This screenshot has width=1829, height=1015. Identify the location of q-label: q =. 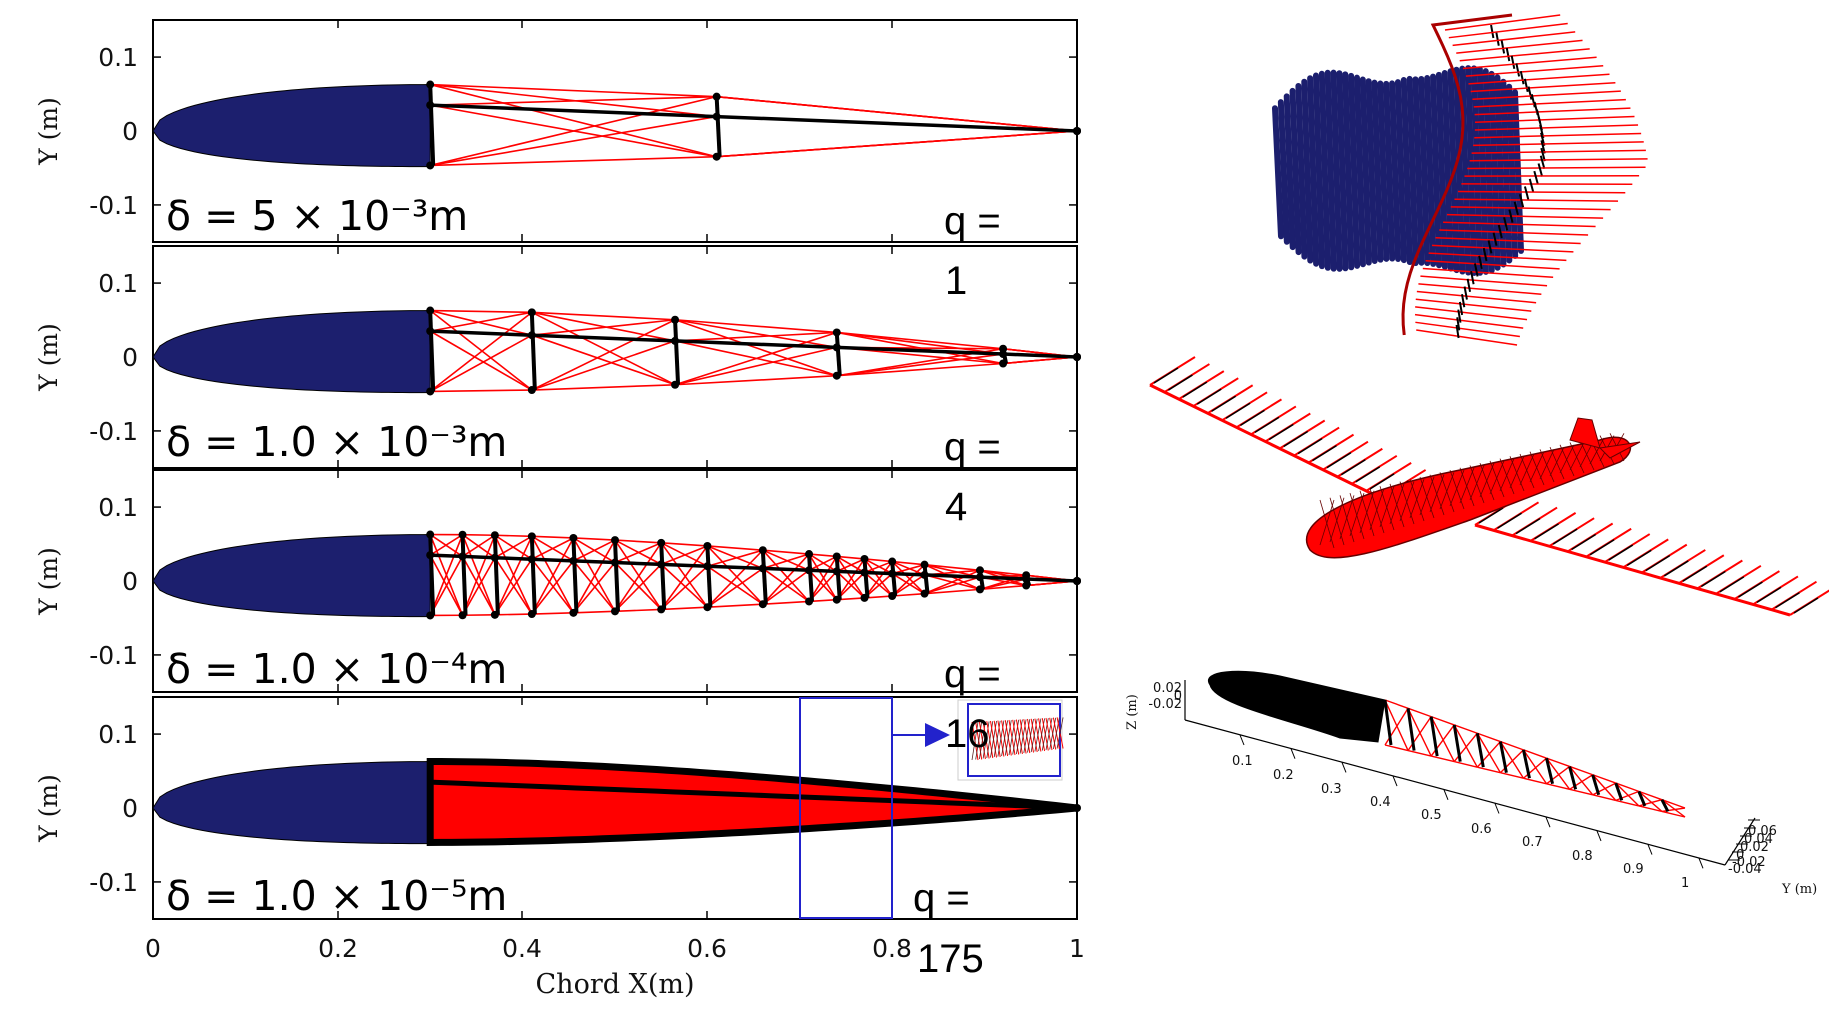
(972, 674).